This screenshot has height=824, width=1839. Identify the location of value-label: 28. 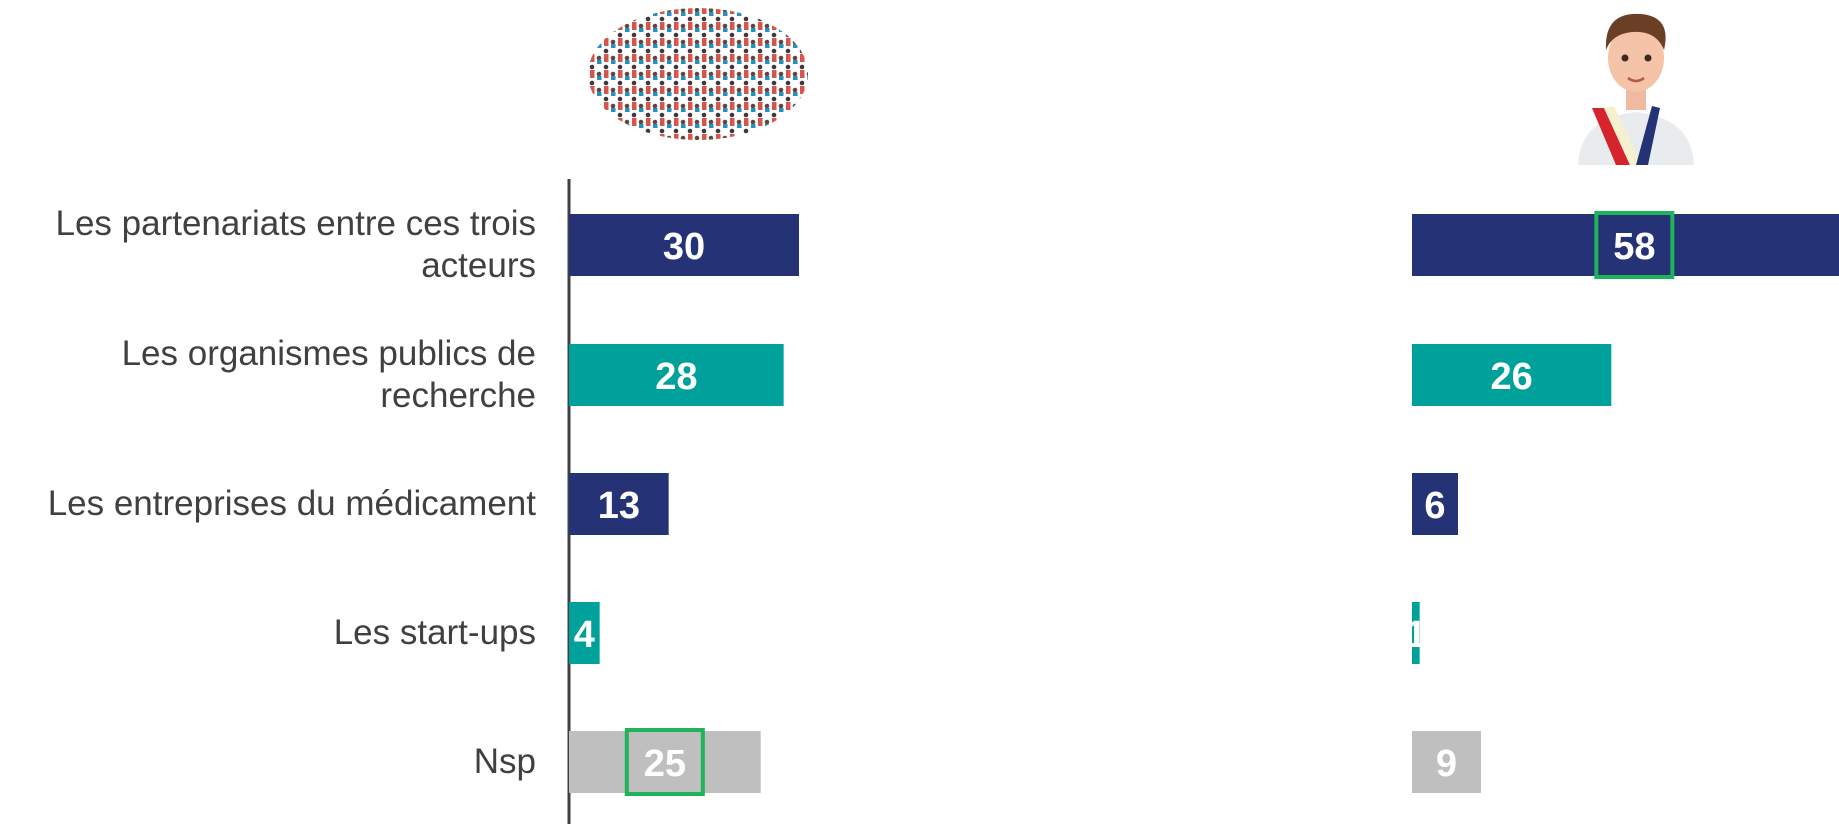
(676, 377).